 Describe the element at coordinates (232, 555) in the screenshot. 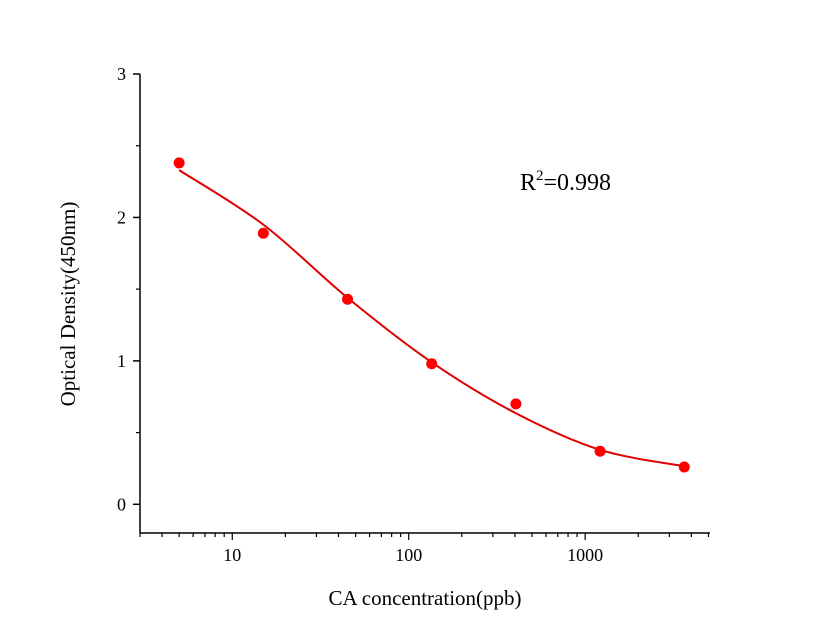

I see `x-tick-label: 10` at that location.